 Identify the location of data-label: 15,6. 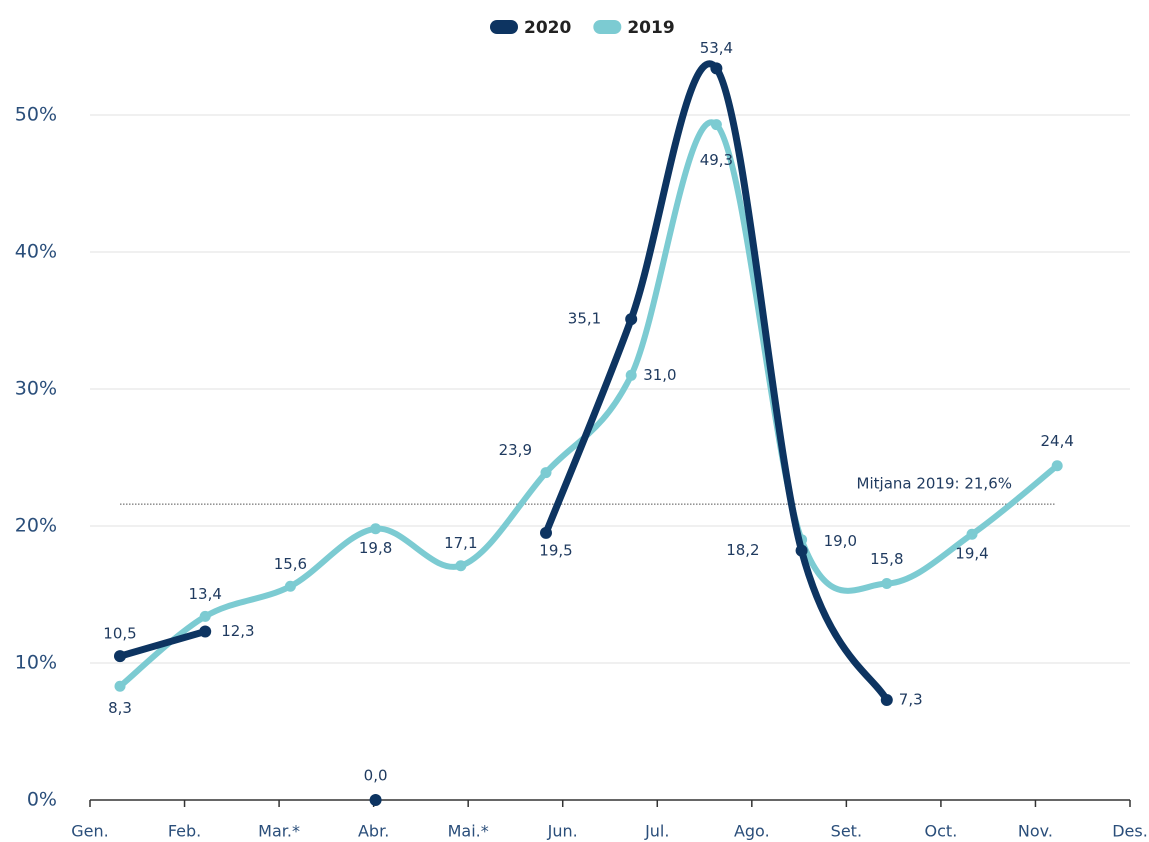
(290, 564).